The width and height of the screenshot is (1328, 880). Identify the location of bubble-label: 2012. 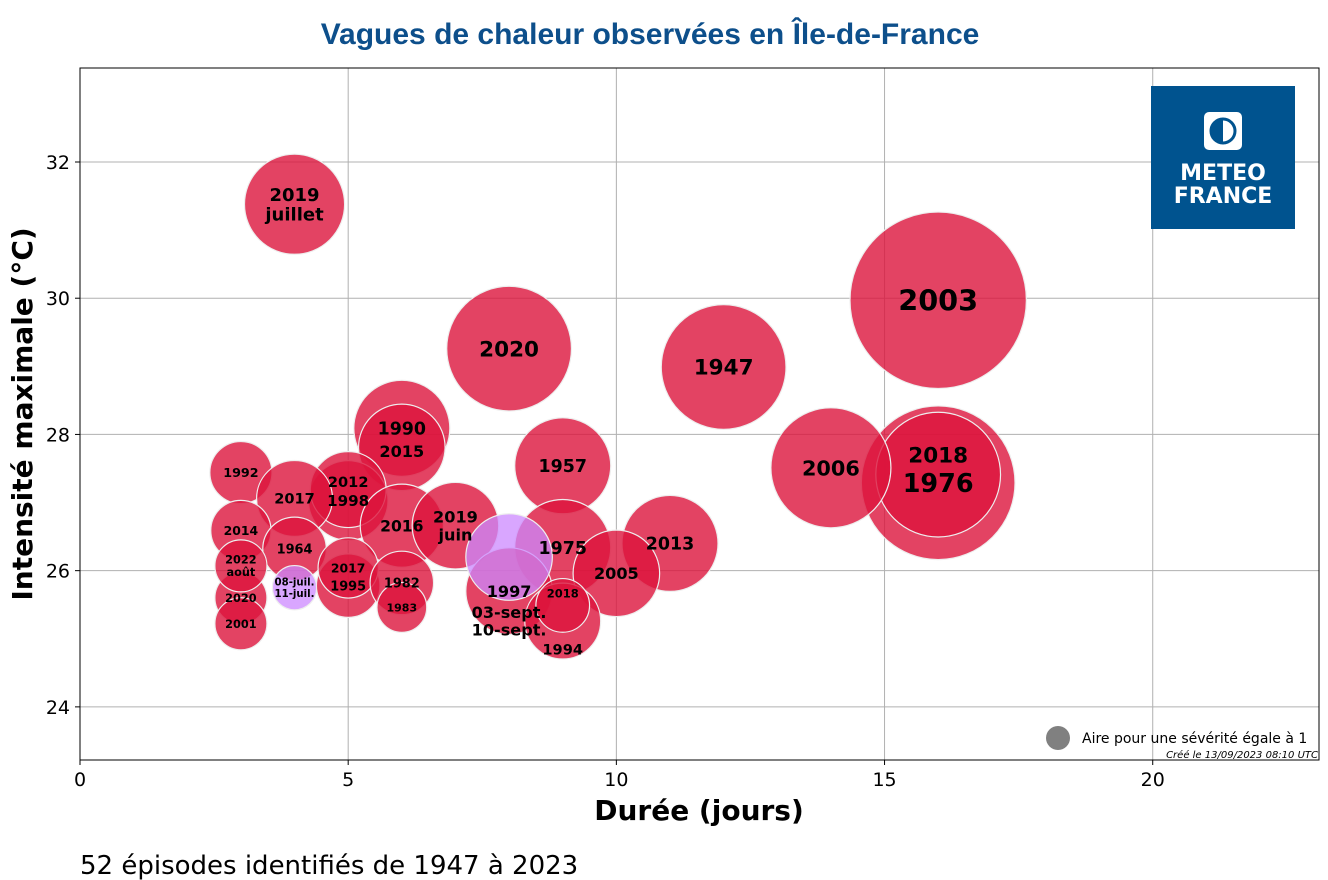
(348, 482).